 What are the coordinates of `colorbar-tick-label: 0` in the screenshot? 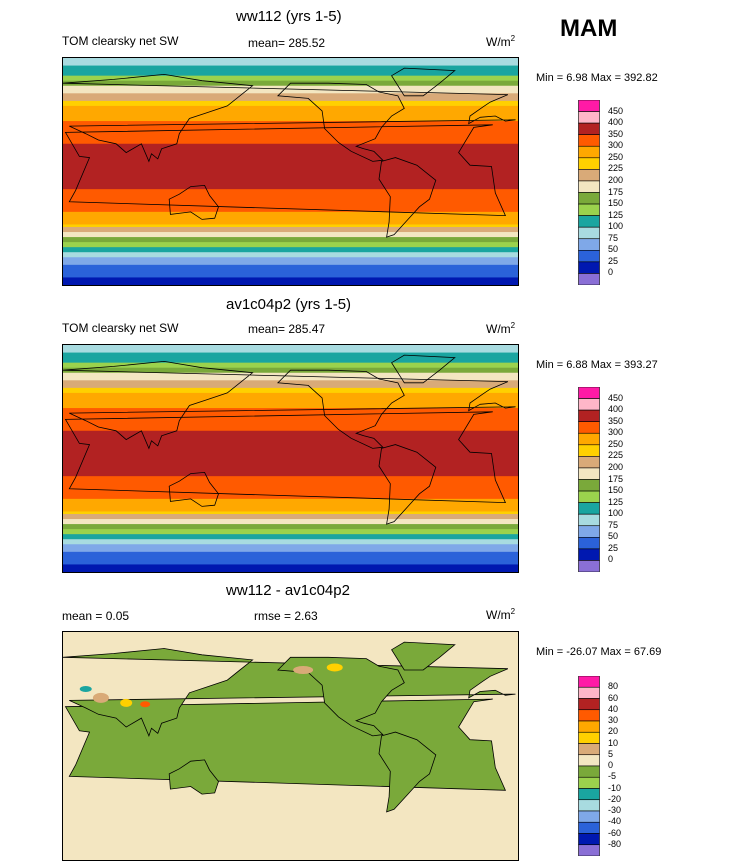 It's located at (611, 272).